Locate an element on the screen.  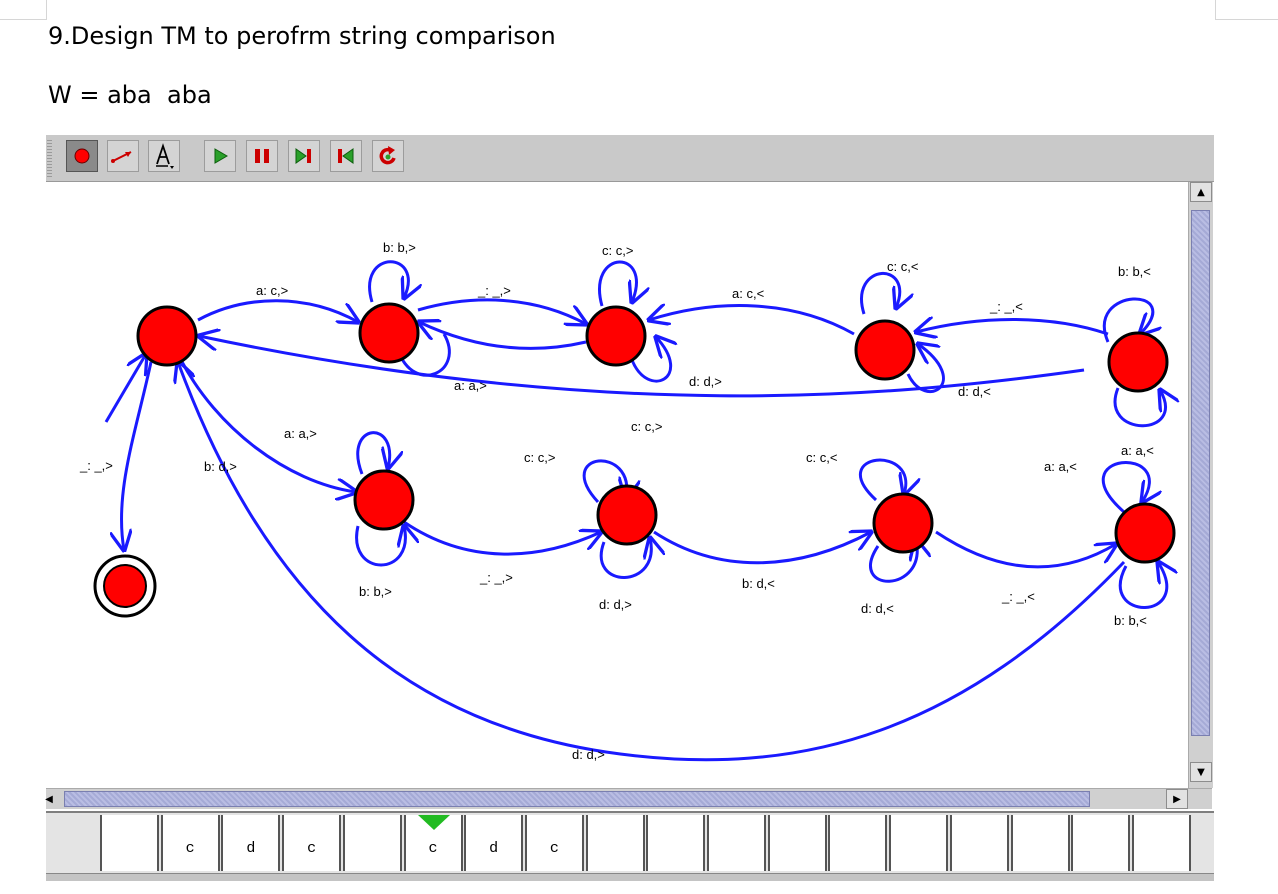
state-tool-button is located at coordinates (82, 156).